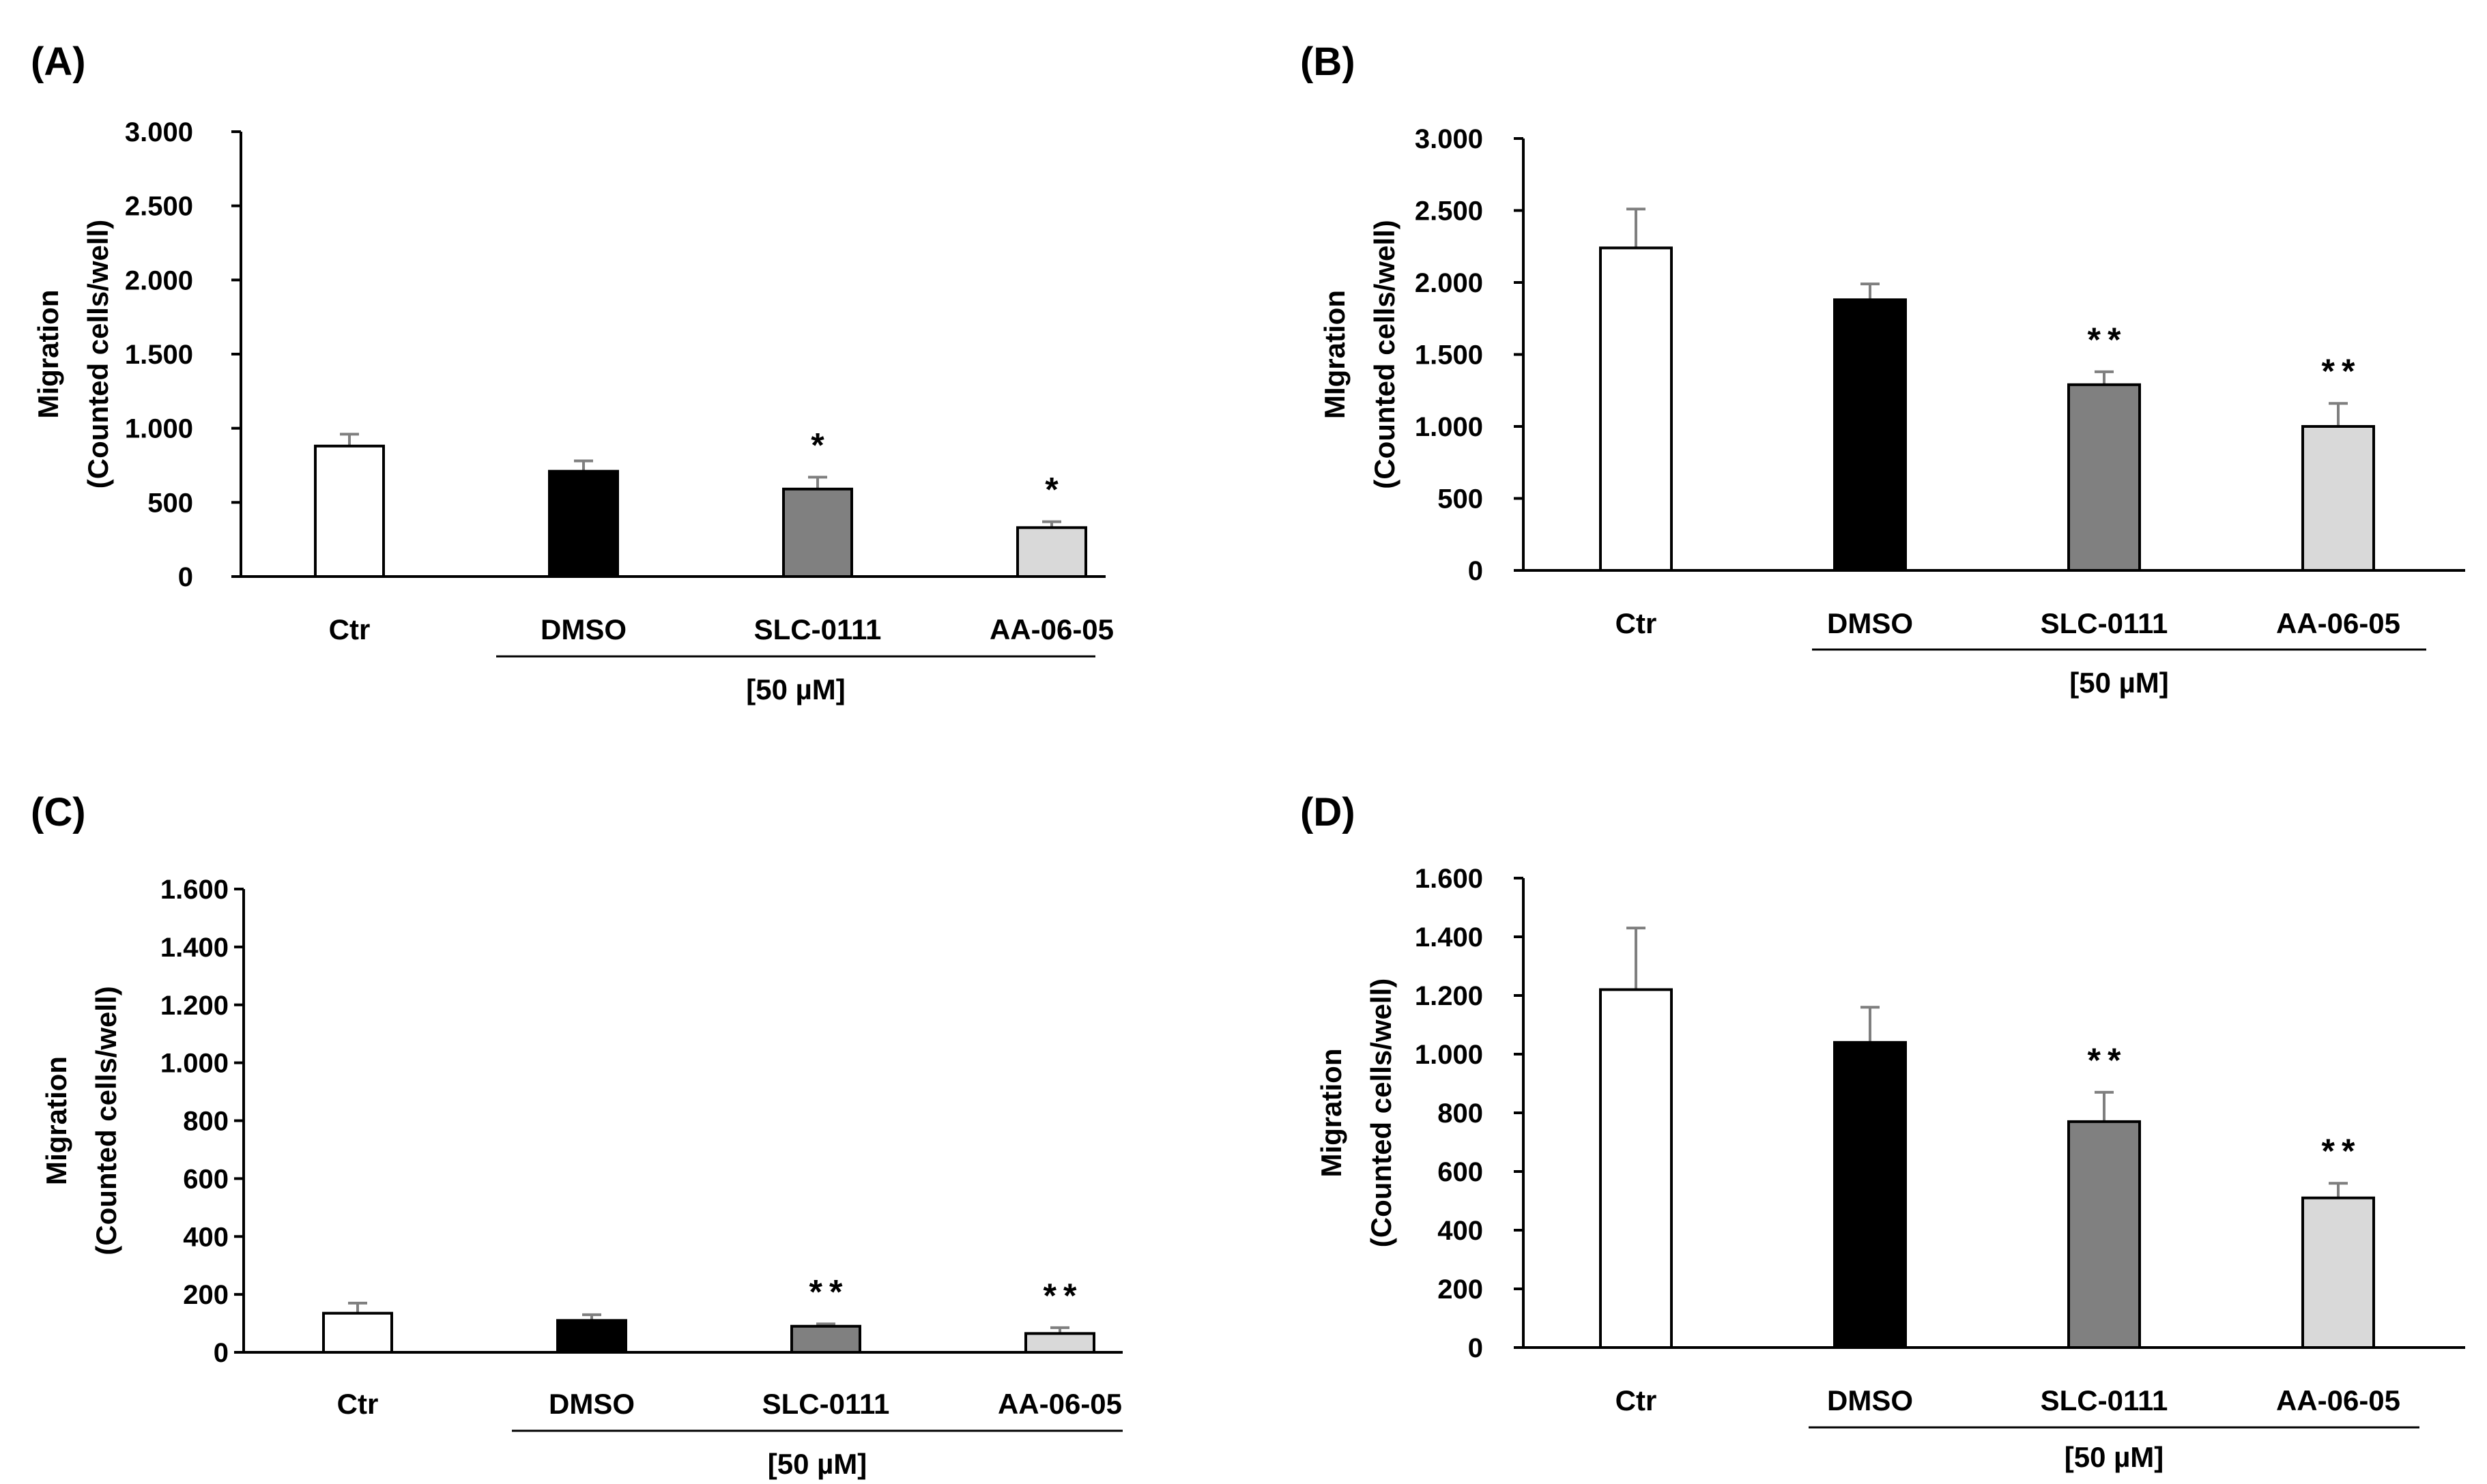 The height and width of the screenshot is (1484, 2487). Describe the element at coordinates (1327, 62) in the screenshot. I see `panel-label: (B)` at that location.